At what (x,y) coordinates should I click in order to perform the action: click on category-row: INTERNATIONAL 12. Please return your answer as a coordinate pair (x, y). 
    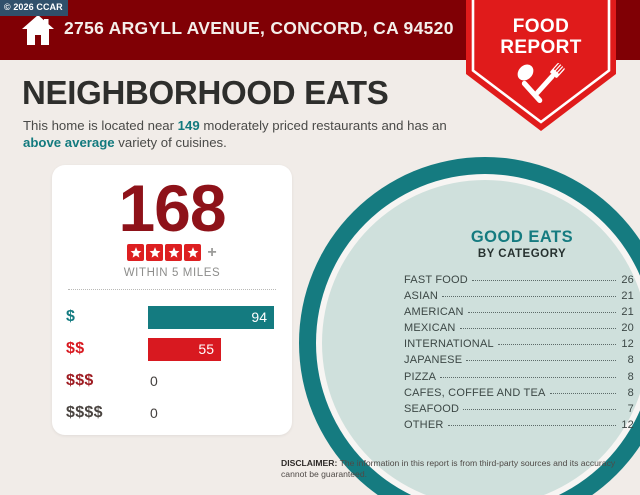
    Looking at the image, I should click on (519, 346).